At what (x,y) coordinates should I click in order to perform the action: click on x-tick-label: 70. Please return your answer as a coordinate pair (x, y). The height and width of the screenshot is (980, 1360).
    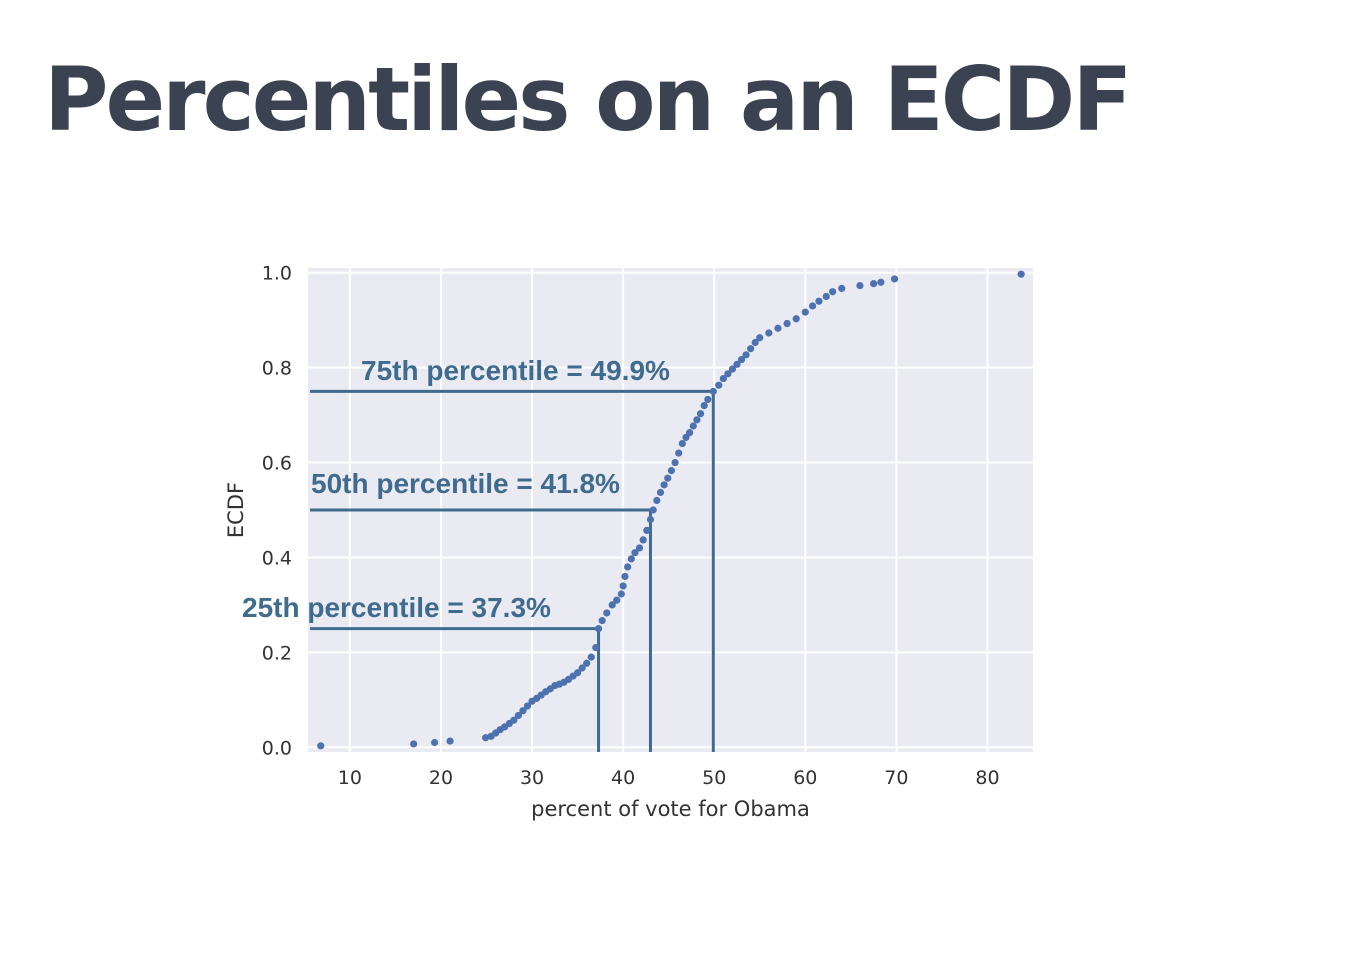
    Looking at the image, I should click on (896, 778).